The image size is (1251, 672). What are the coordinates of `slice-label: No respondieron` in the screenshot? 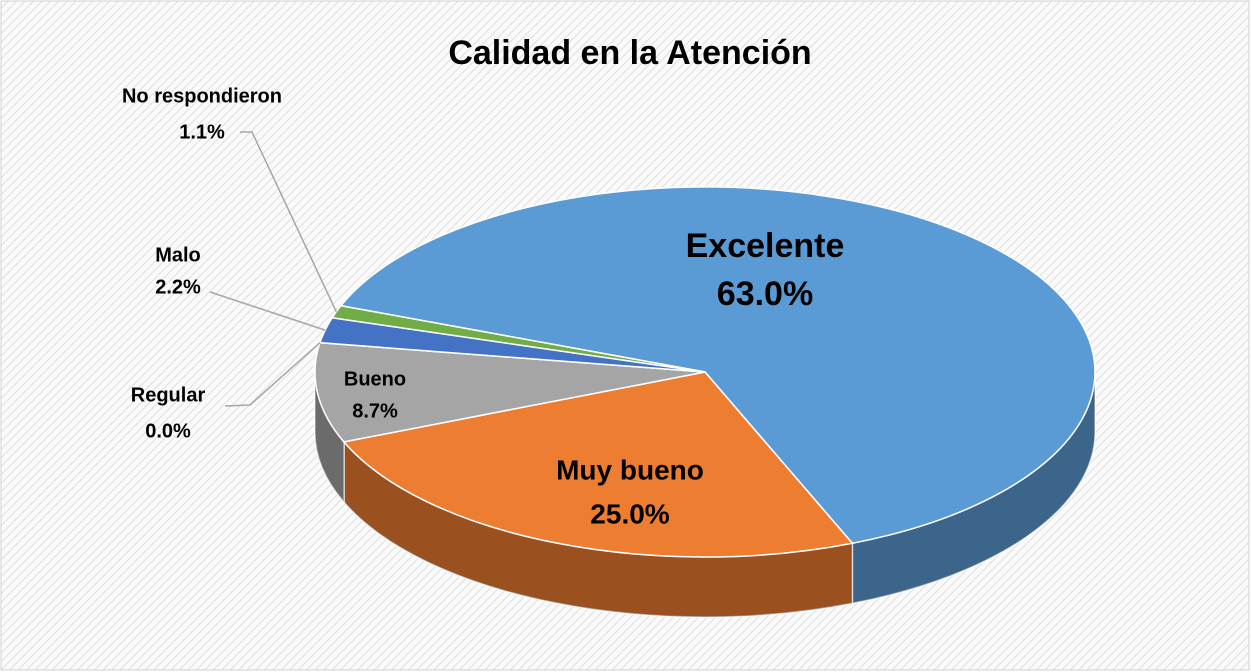 It's located at (202, 96).